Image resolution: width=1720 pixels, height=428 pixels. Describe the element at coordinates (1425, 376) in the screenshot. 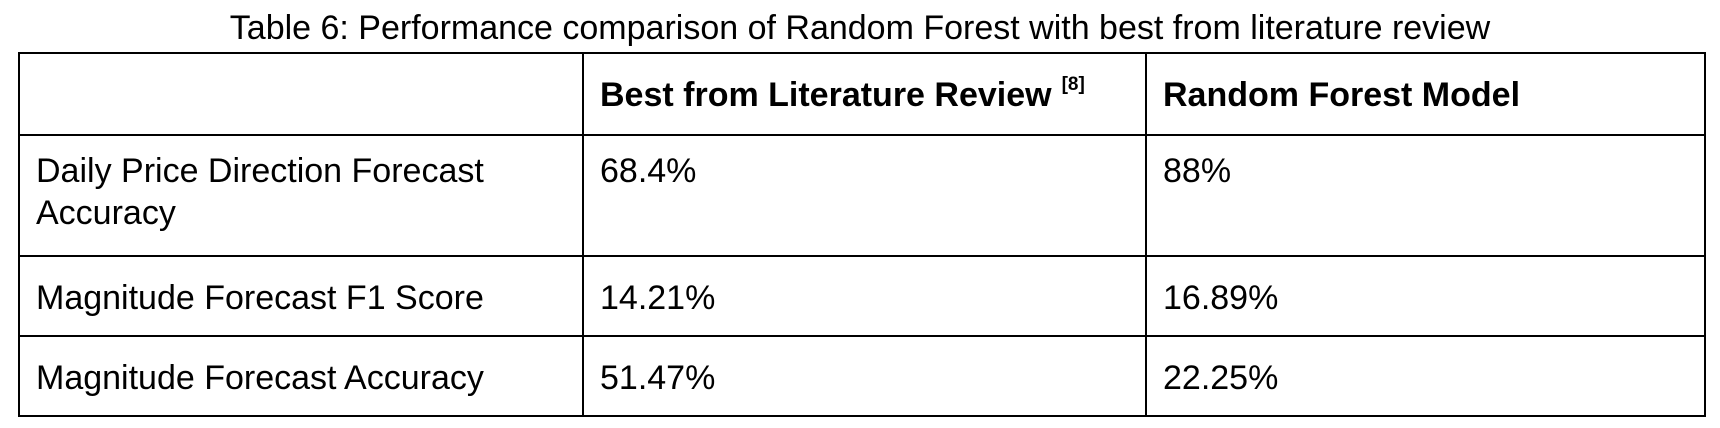

I see `random-forest-value-cell: 22.25%` at that location.